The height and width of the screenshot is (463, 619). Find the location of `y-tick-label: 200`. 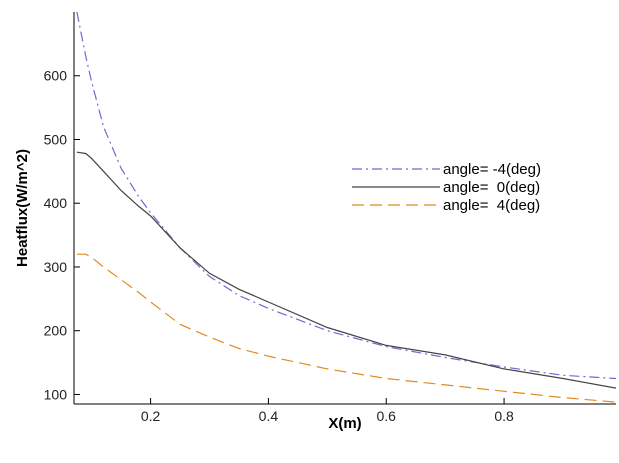

y-tick-label: 200 is located at coordinates (56, 331).